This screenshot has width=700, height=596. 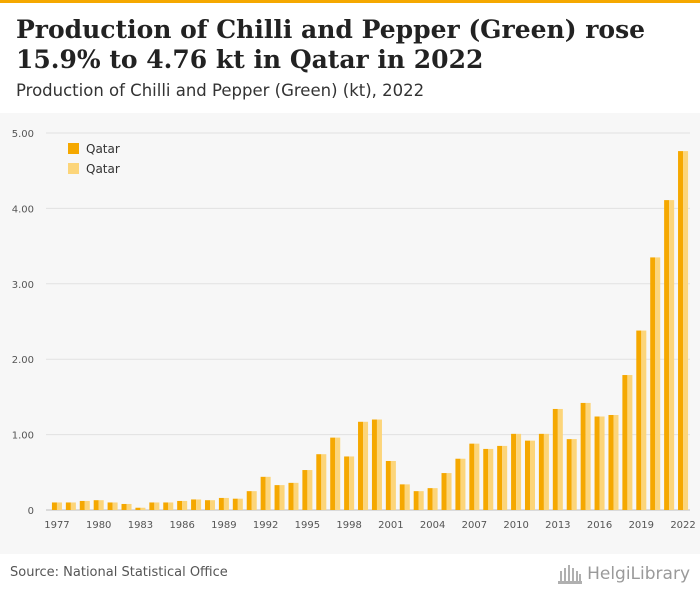 What do you see at coordinates (432, 525) in the screenshot?
I see `x-tick-label: 2004` at bounding box center [432, 525].